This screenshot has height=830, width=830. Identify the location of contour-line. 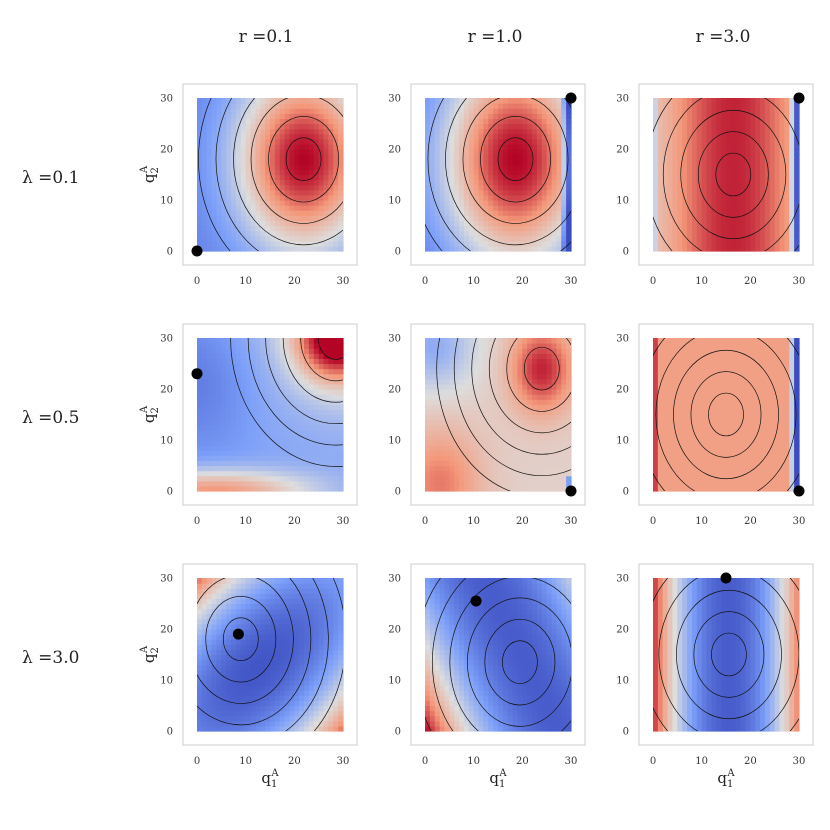
(512, 407).